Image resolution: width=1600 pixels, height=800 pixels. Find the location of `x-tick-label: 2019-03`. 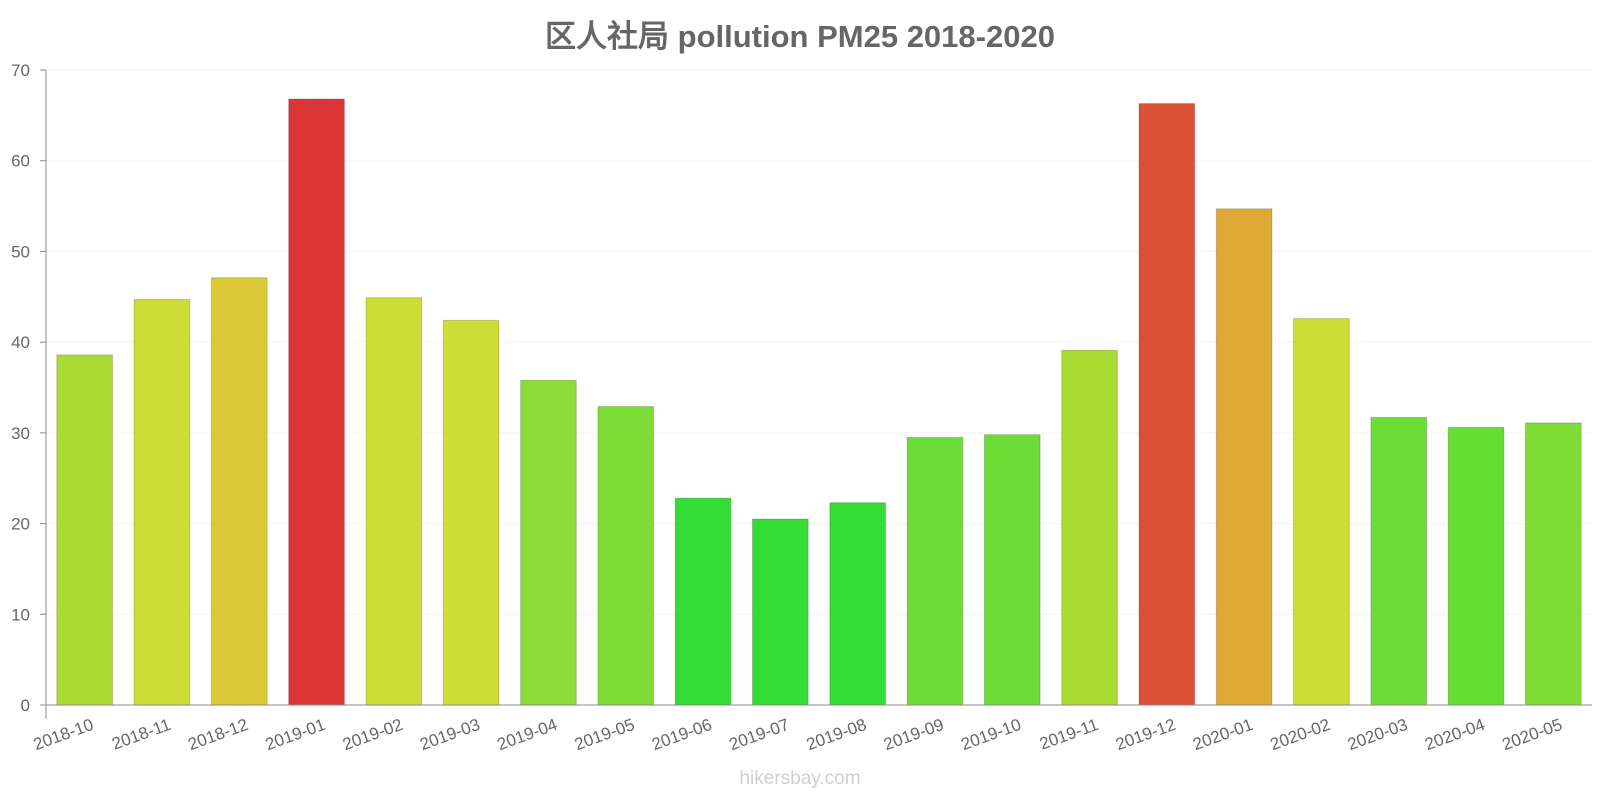

x-tick-label: 2019-03 is located at coordinates (449, 734).